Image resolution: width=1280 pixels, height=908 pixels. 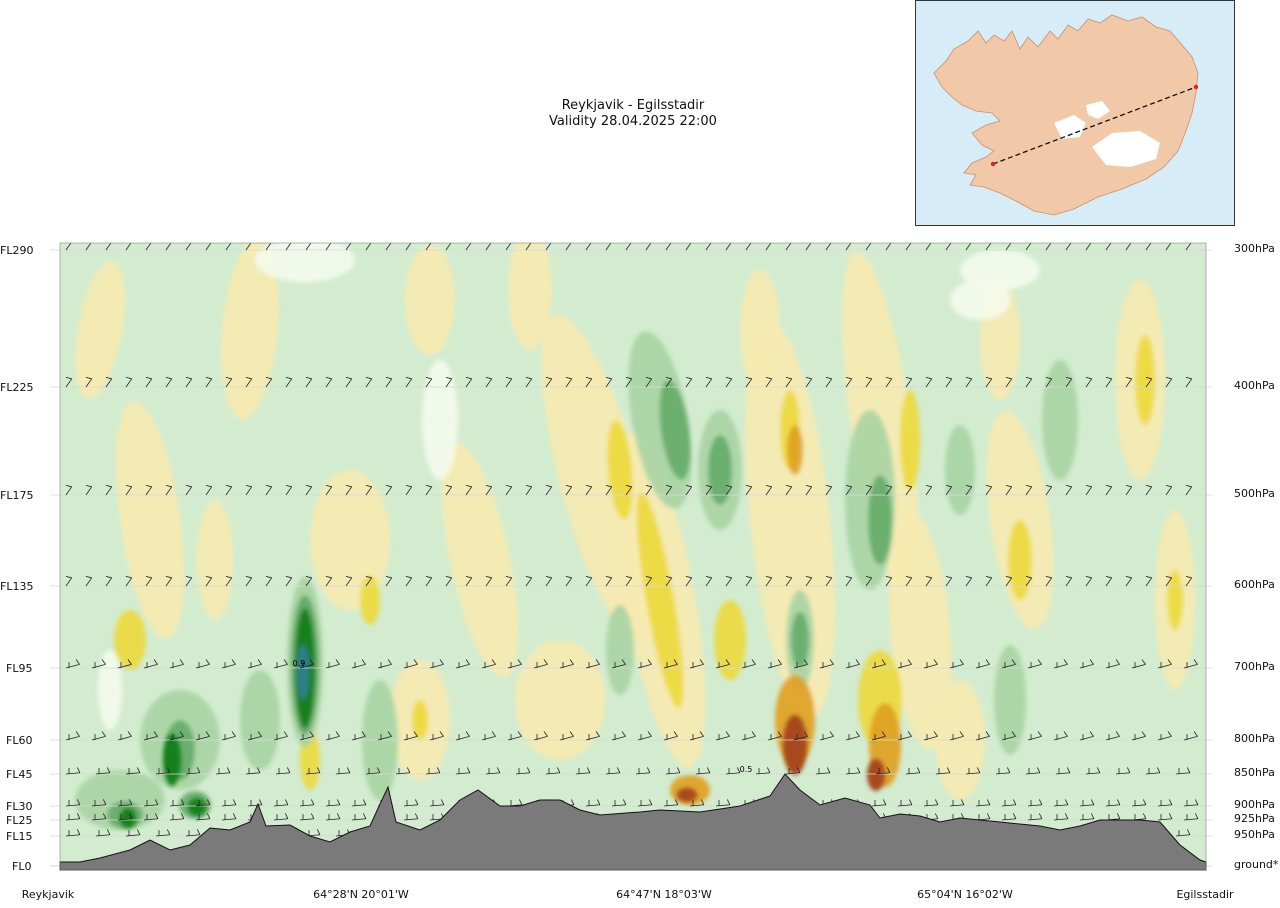 I want to click on route-position-label: Reykjavik, so click(x=48, y=894).